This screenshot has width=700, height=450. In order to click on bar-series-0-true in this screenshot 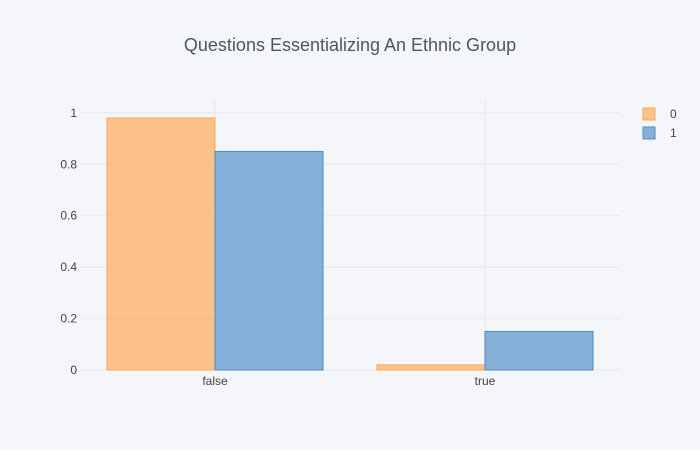, I will do `click(431, 367)`.